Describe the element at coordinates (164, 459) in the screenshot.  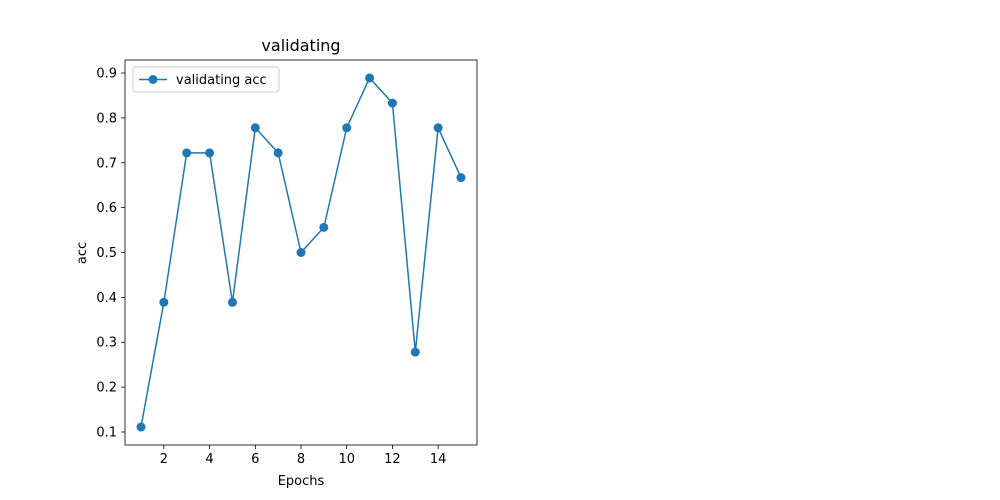
I see `x-tick-label: 2` at that location.